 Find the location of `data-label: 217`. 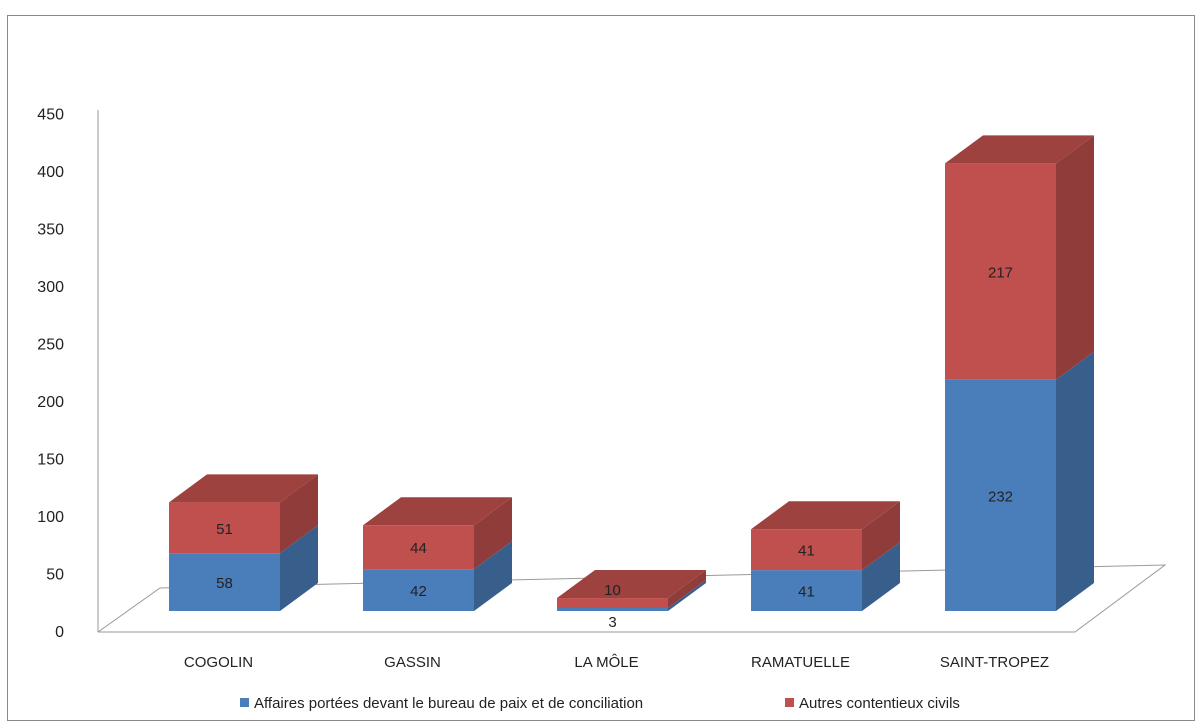

data-label: 217 is located at coordinates (1000, 273).